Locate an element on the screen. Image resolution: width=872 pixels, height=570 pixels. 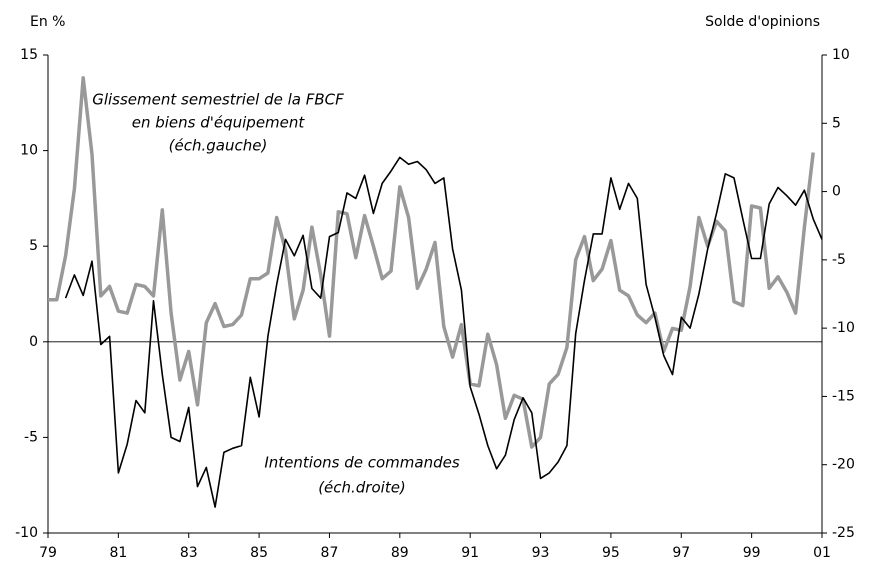
y-tick-label: 10 is located at coordinates (29, 151).